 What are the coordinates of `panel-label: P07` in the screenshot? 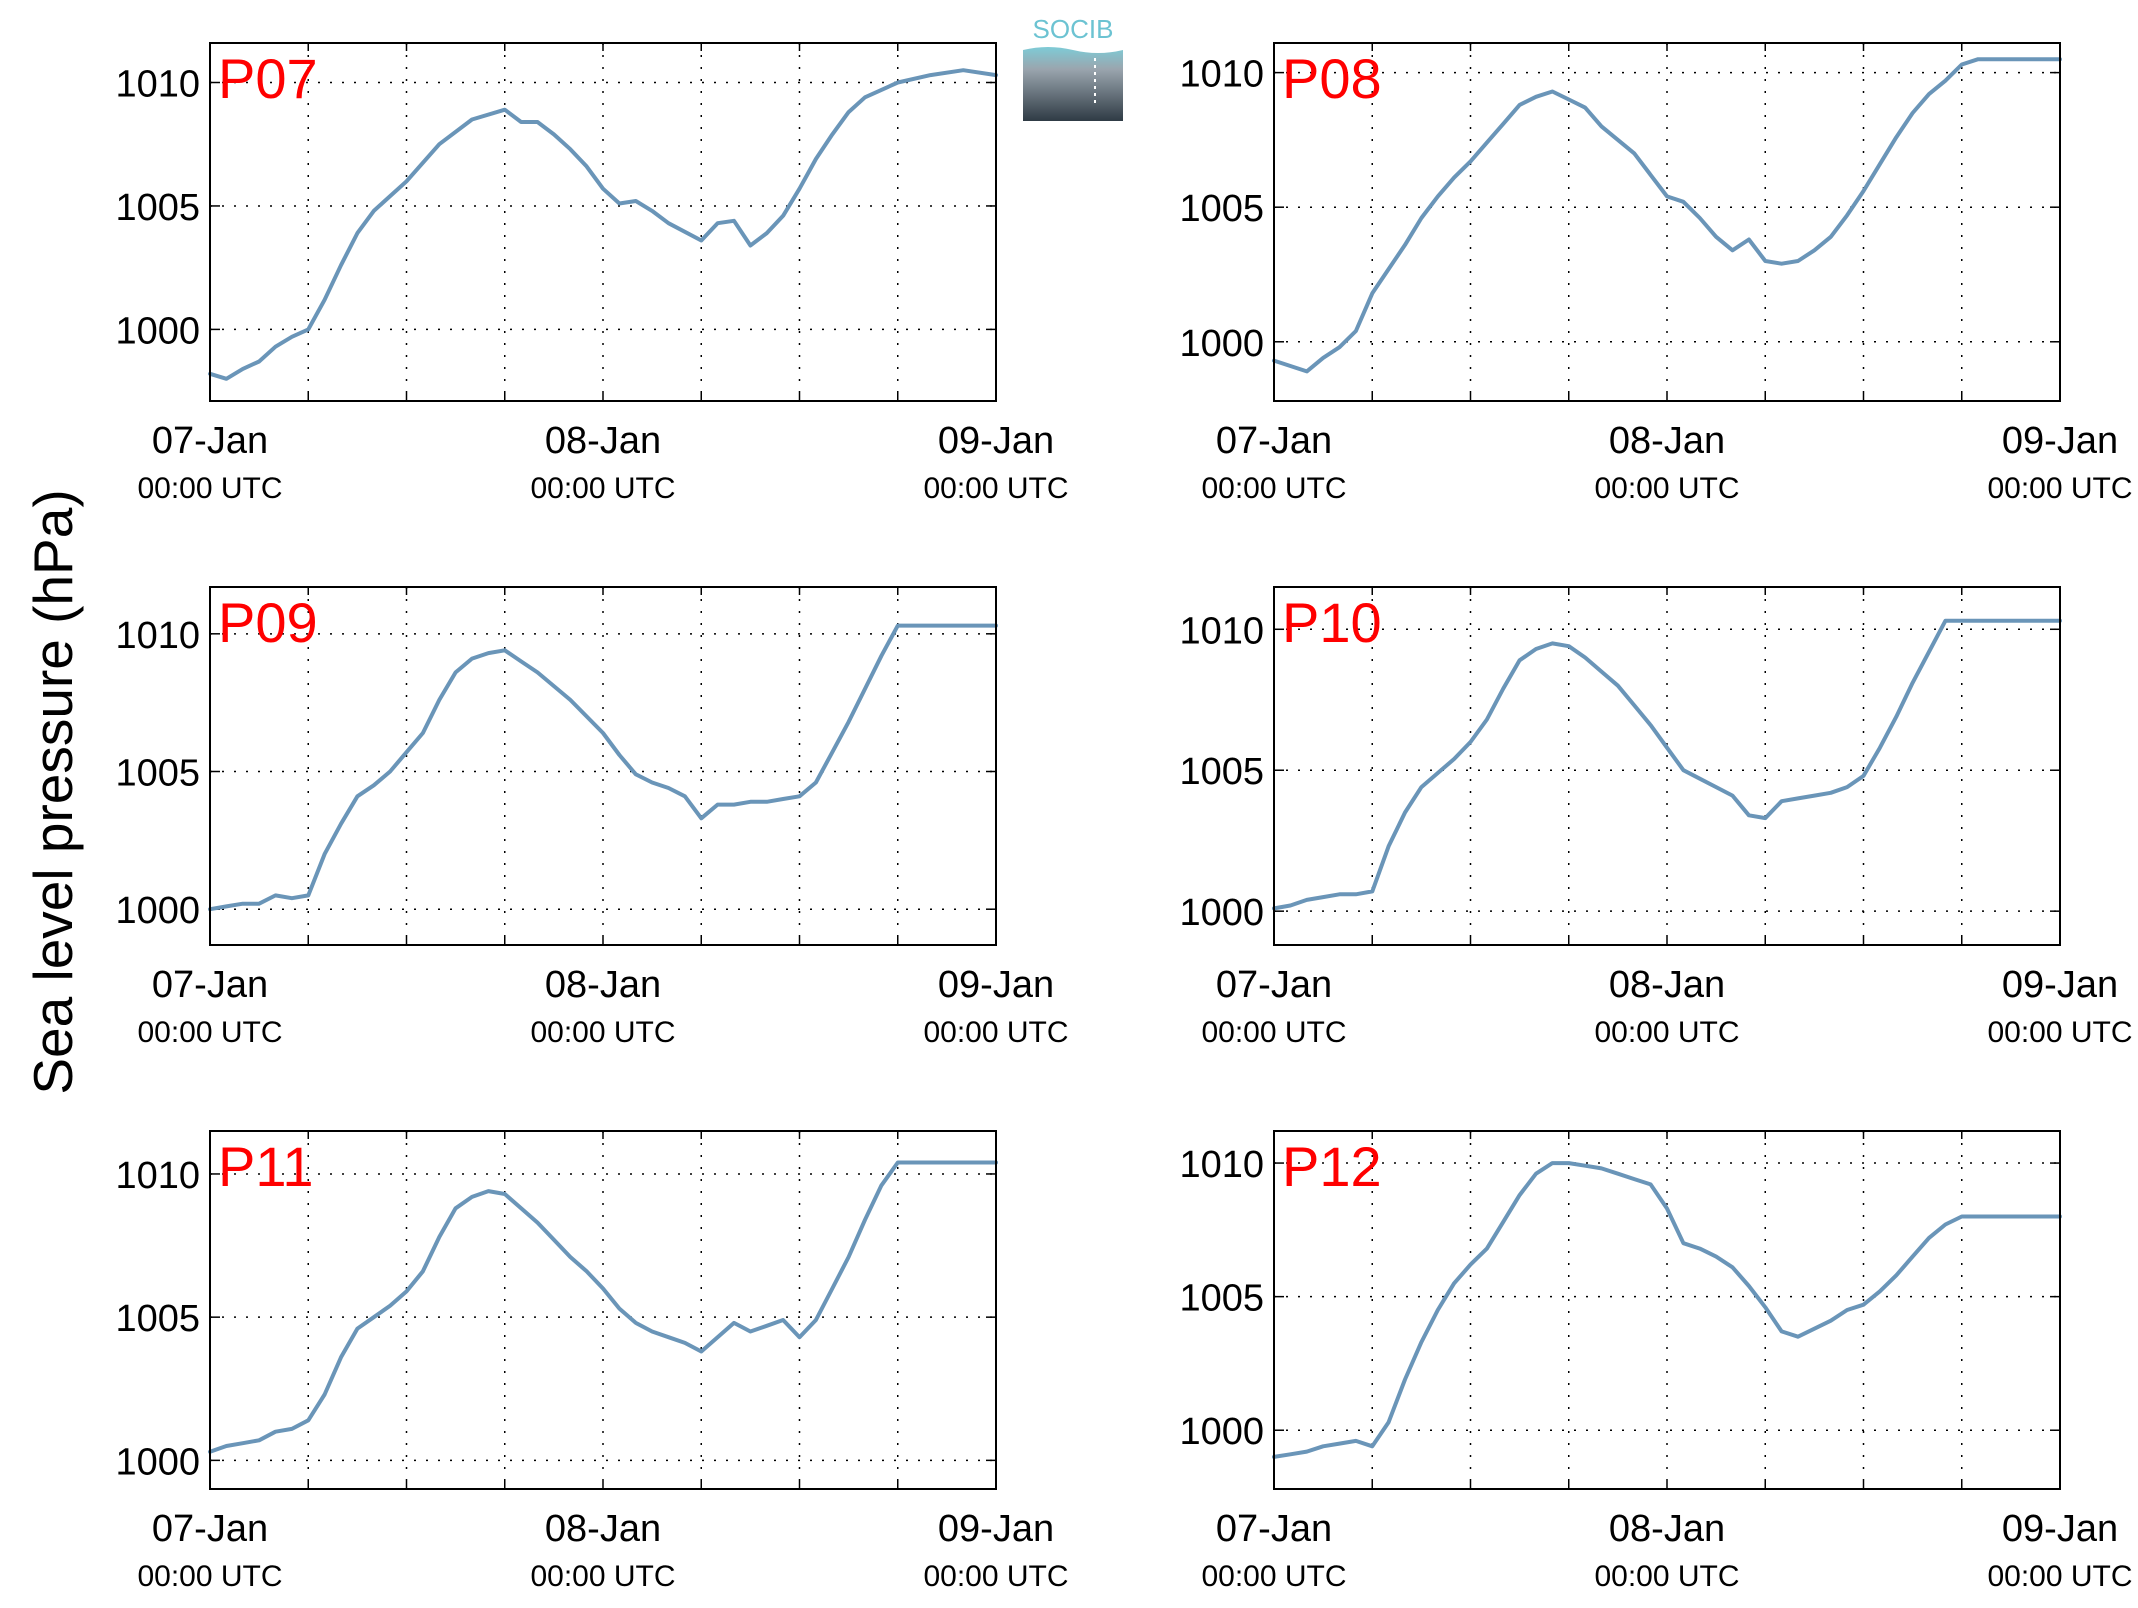 It's located at (268, 78).